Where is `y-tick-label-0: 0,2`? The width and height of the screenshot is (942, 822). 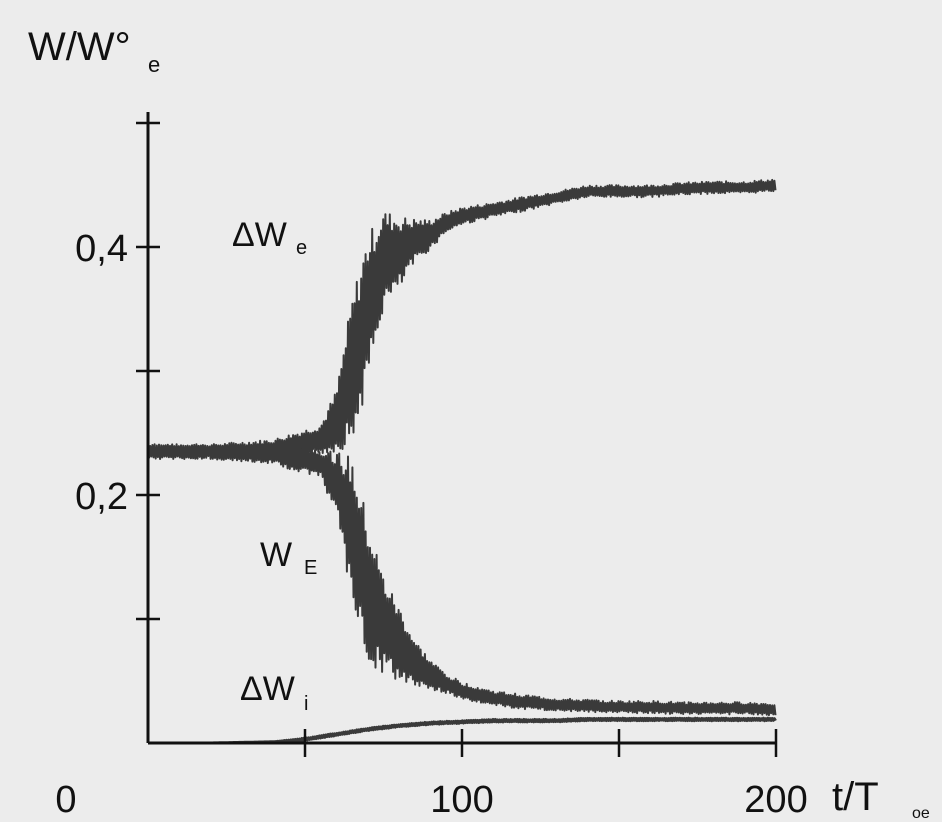
y-tick-label-0: 0,2 is located at coordinates (101, 497).